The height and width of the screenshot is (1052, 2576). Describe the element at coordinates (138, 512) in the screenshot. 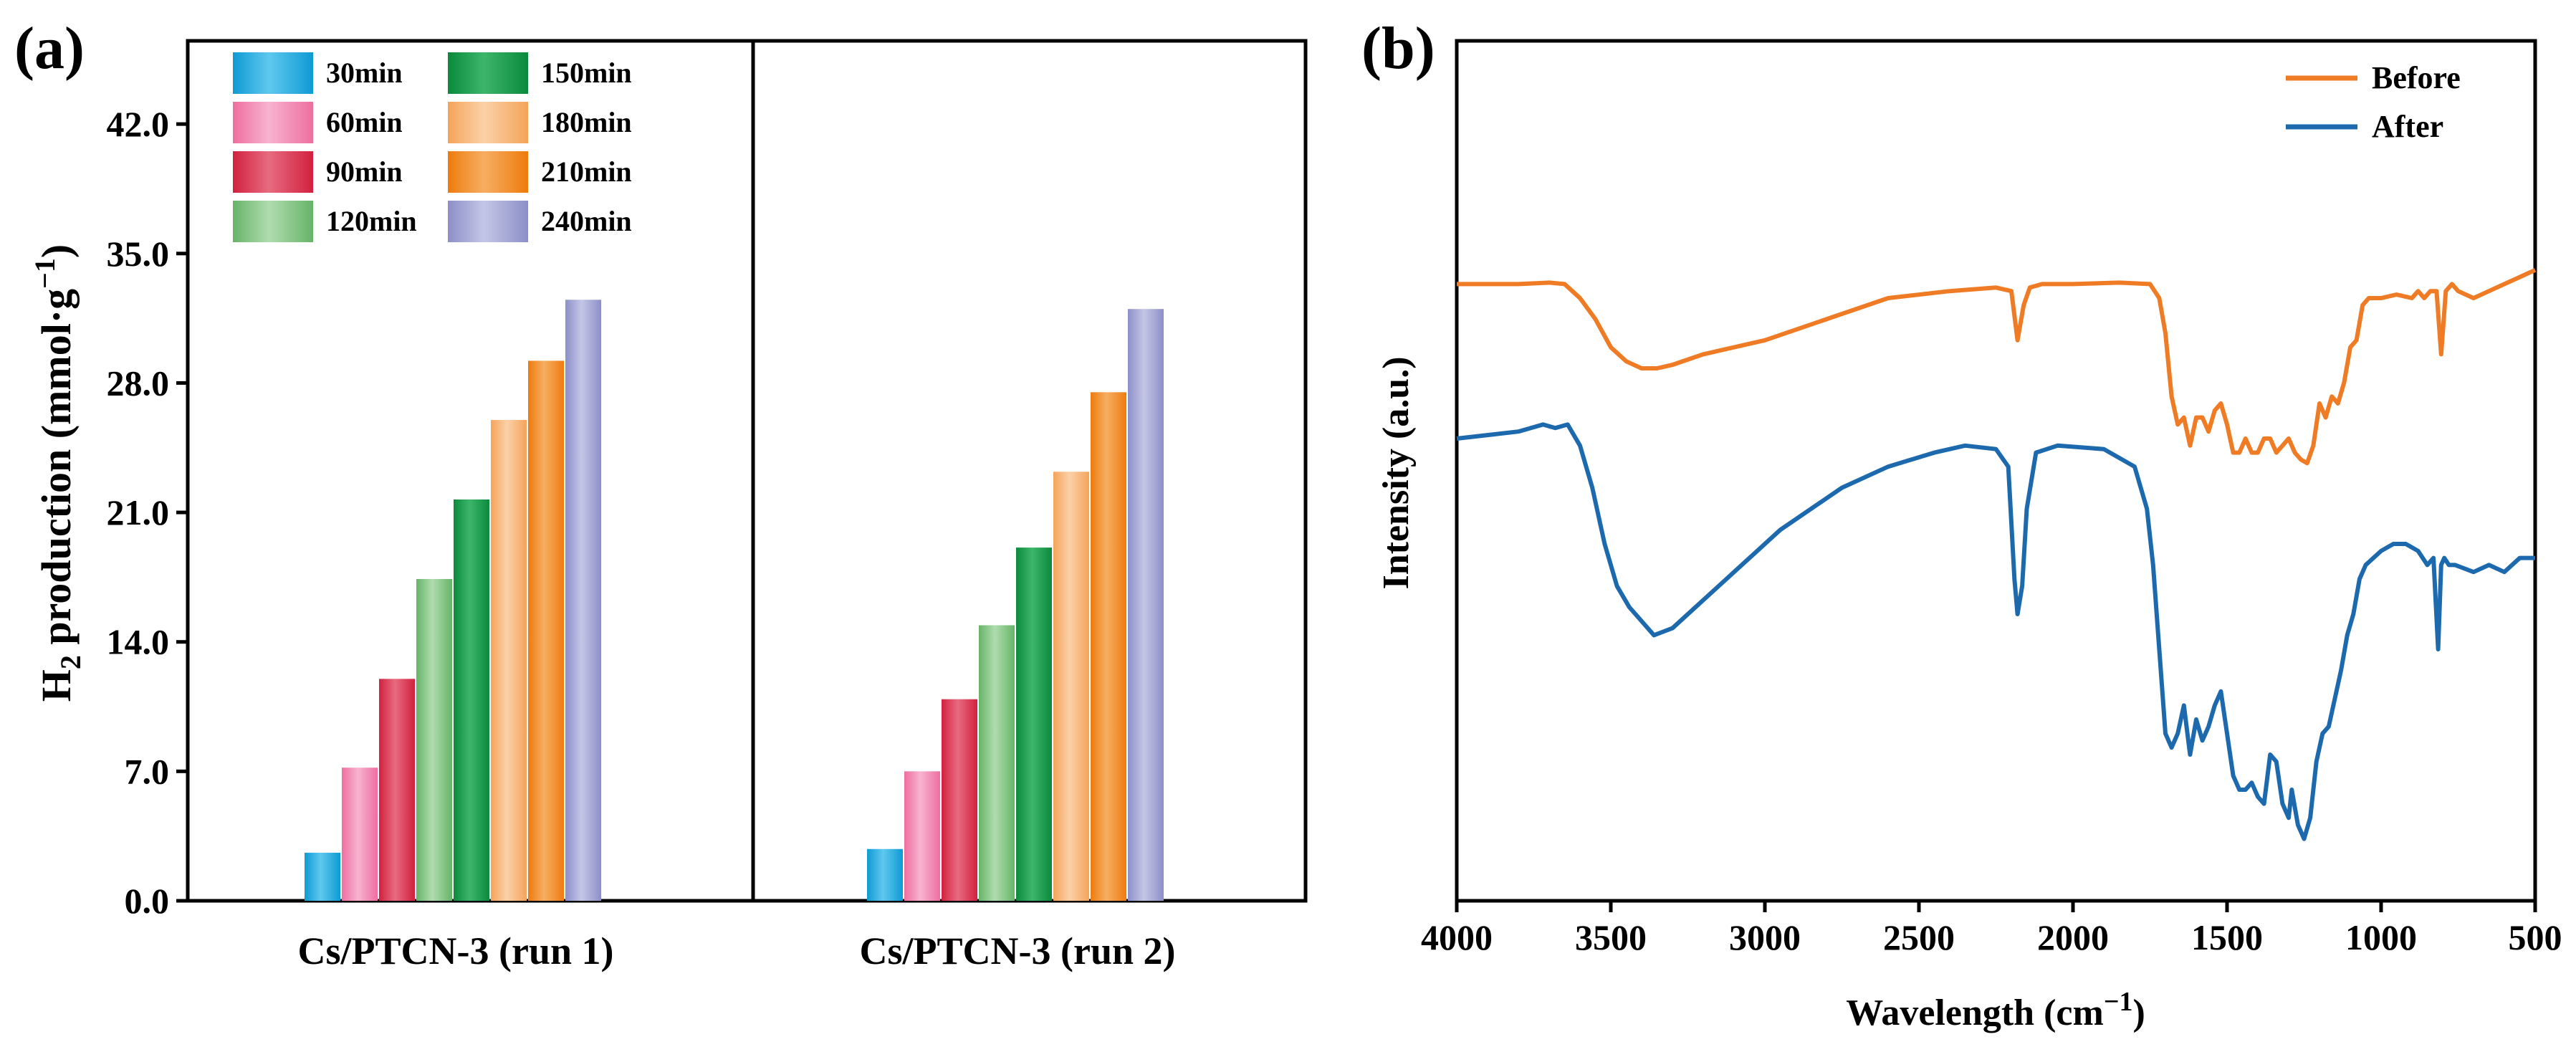

I see `y-tick-label: 21.0` at that location.